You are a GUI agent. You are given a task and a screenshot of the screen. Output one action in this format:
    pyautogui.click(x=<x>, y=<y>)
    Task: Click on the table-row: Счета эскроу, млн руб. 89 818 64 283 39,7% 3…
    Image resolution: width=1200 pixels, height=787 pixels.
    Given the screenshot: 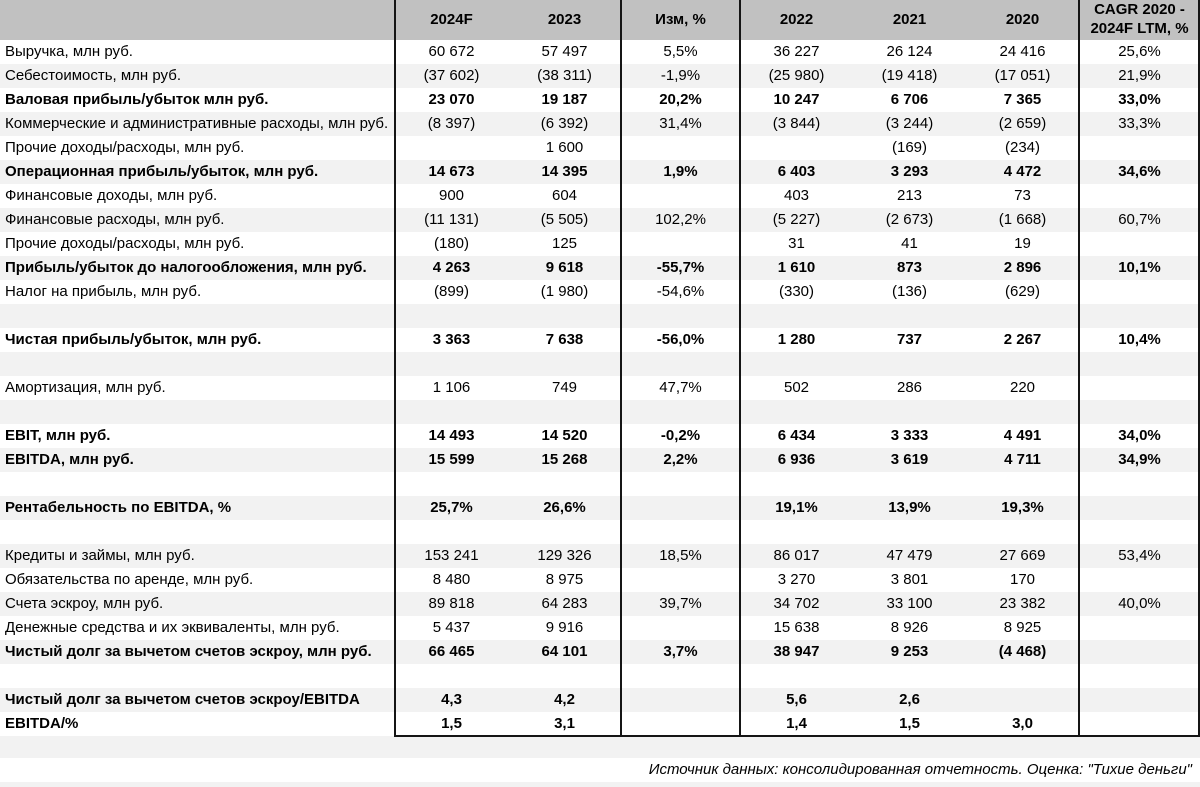 What is the action you would take?
    pyautogui.click(x=600, y=604)
    